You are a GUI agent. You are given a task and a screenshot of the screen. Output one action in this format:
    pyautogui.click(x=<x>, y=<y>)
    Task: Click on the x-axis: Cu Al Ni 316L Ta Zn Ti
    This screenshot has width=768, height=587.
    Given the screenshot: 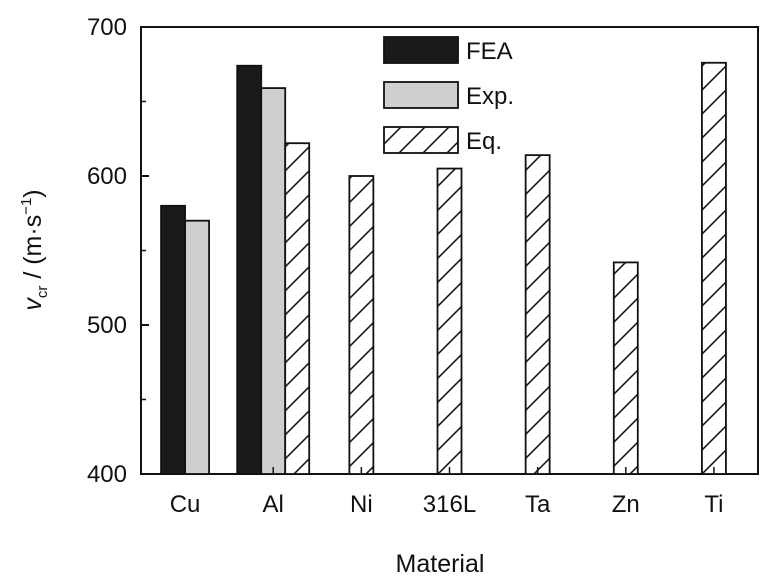 What is the action you would take?
    pyautogui.click(x=446, y=492)
    